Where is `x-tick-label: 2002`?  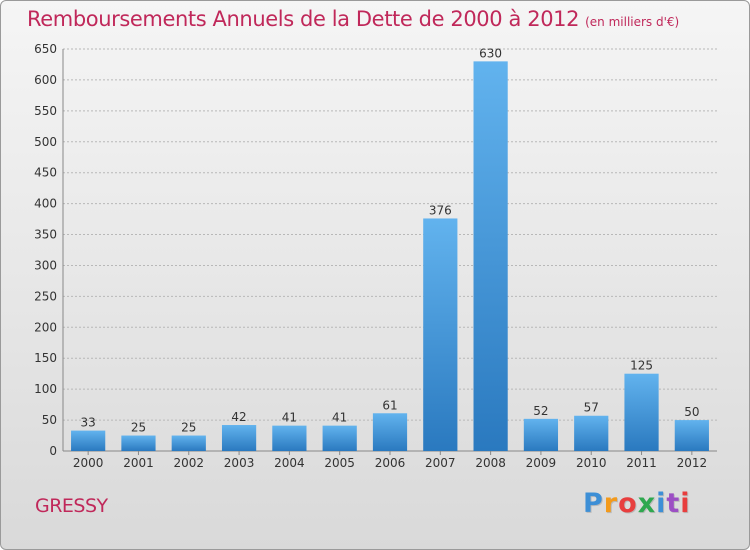 x-tick-label: 2002 is located at coordinates (188, 463).